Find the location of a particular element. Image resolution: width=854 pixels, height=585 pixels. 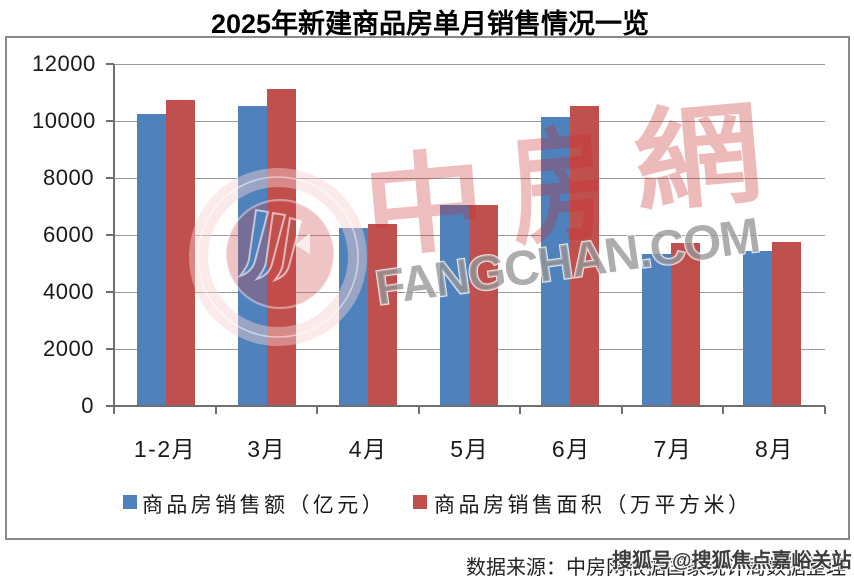

svg-text: 房 is located at coordinates (557, 188).